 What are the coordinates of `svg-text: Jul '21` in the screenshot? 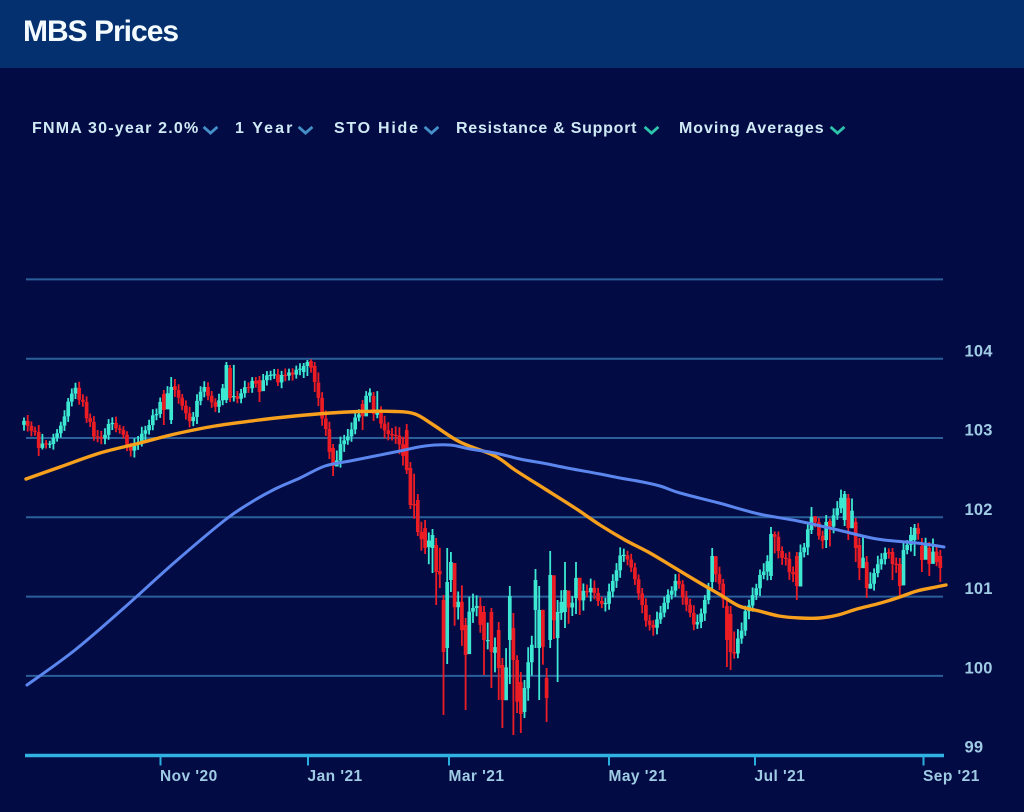 It's located at (780, 776).